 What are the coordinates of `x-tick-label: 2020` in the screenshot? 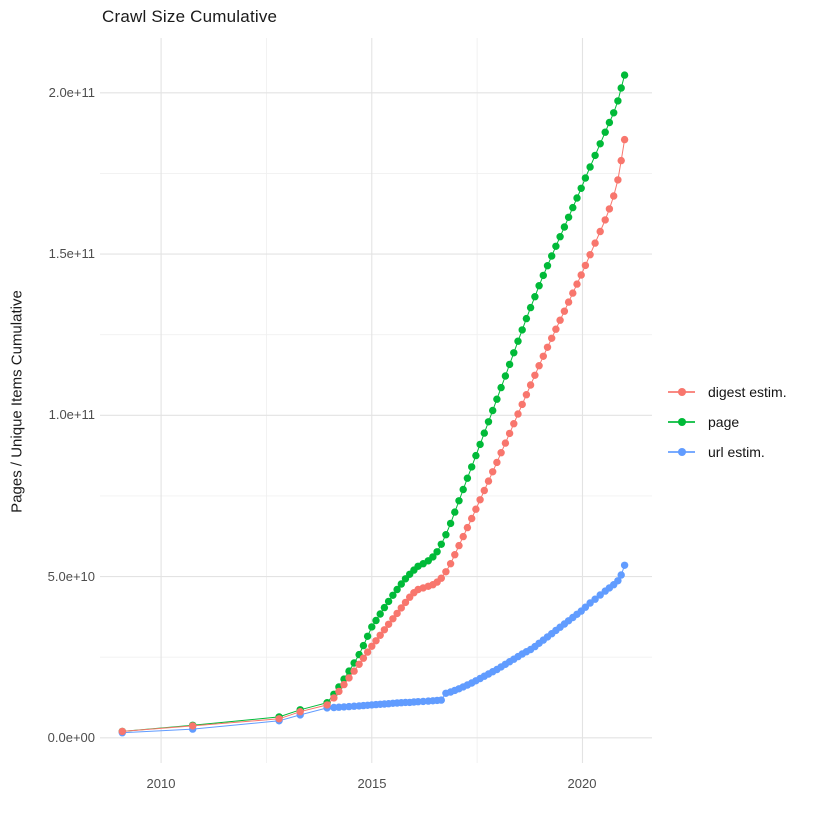 It's located at (582, 783).